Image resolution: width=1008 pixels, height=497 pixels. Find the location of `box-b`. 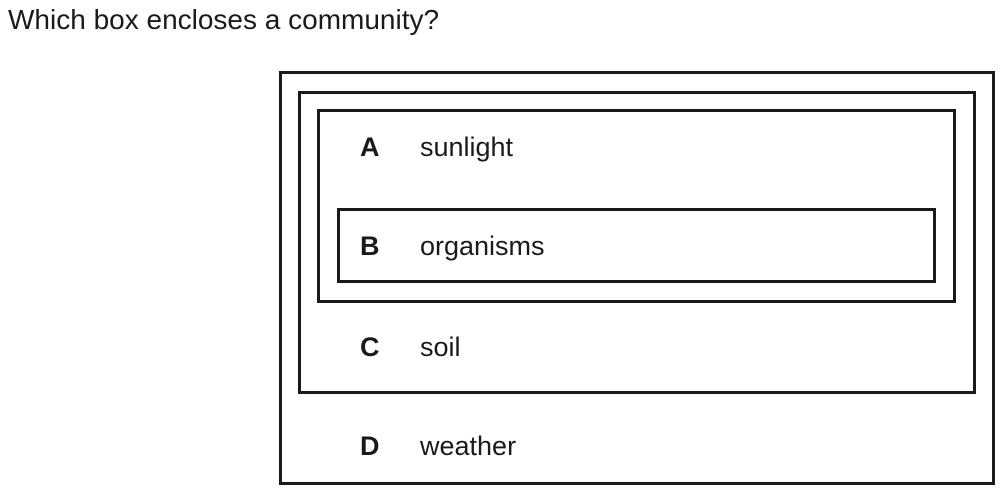

box-b is located at coordinates (636, 245).